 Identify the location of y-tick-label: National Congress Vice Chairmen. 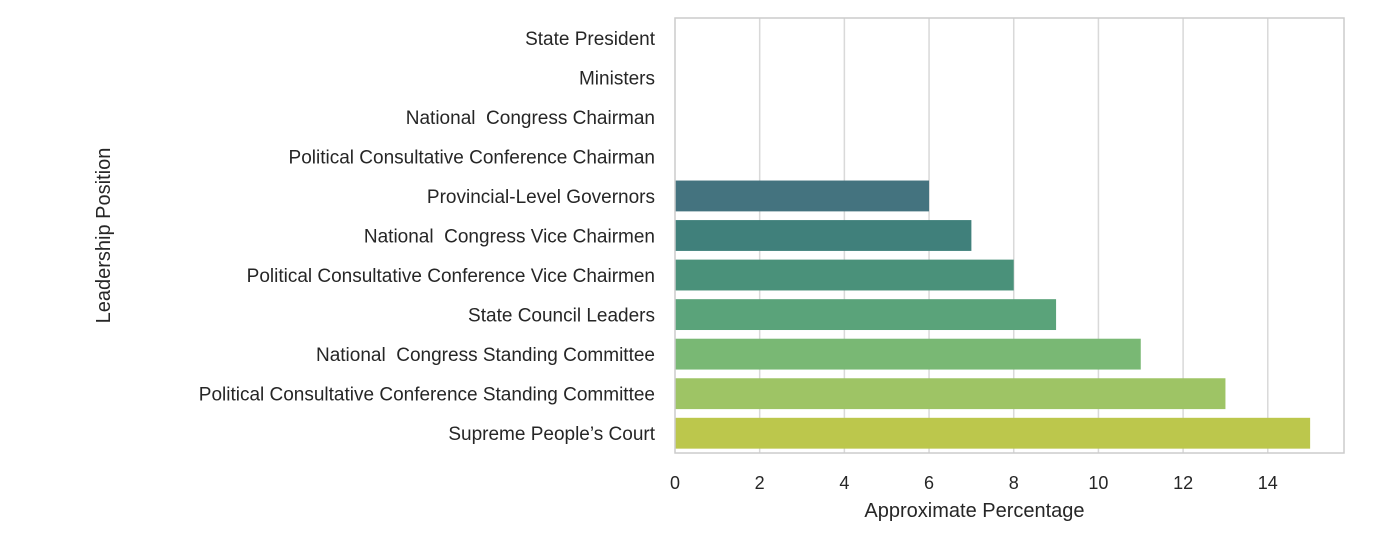
(509, 237).